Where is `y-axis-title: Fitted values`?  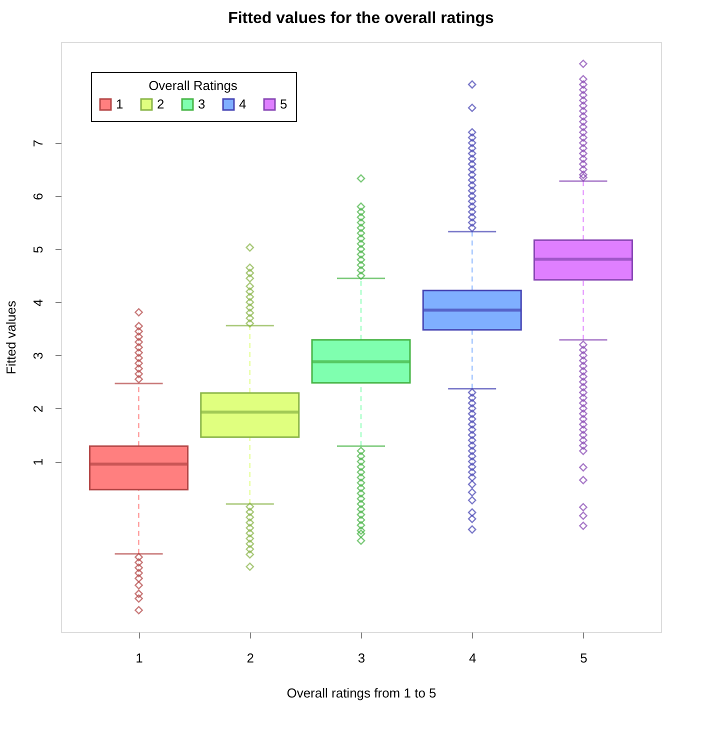 y-axis-title: Fitted values is located at coordinates (11, 337).